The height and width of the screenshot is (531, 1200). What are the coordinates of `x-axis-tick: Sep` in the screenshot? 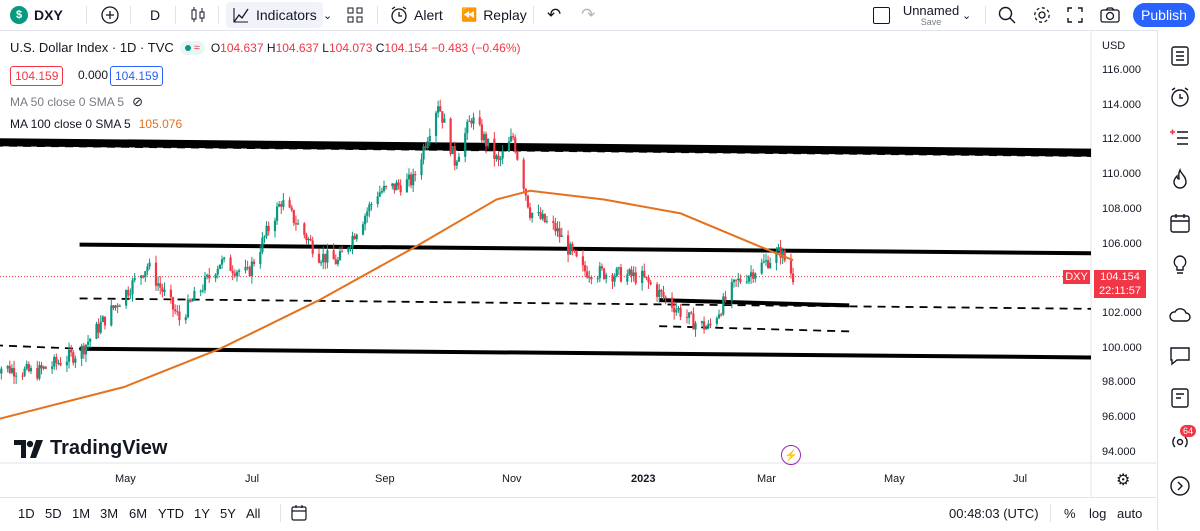 It's located at (385, 479).